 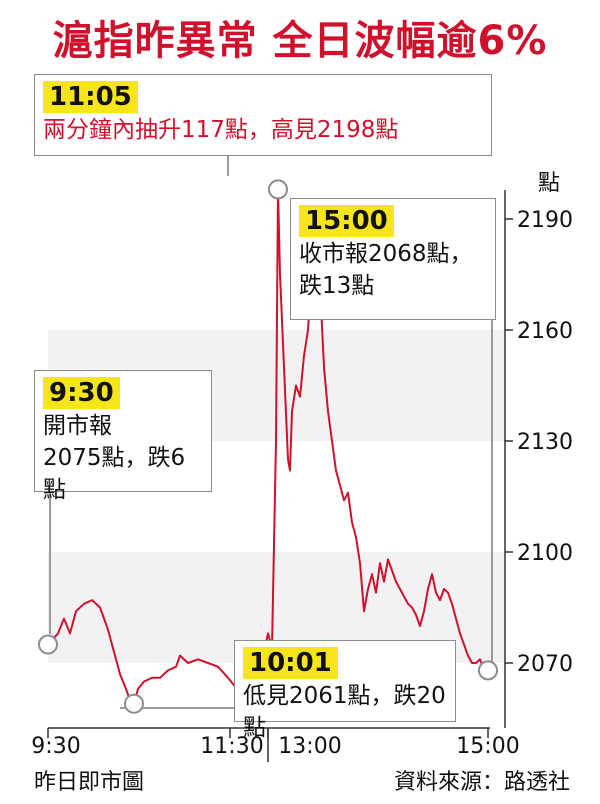 I want to click on x-tick-label: 13:00, so click(x=309, y=746).